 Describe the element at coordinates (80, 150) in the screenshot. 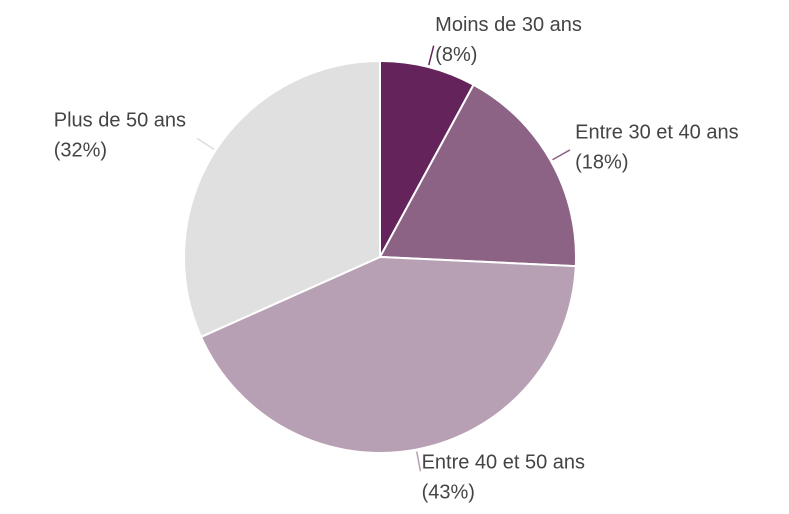

I see `slice-value-label: (32%)` at that location.